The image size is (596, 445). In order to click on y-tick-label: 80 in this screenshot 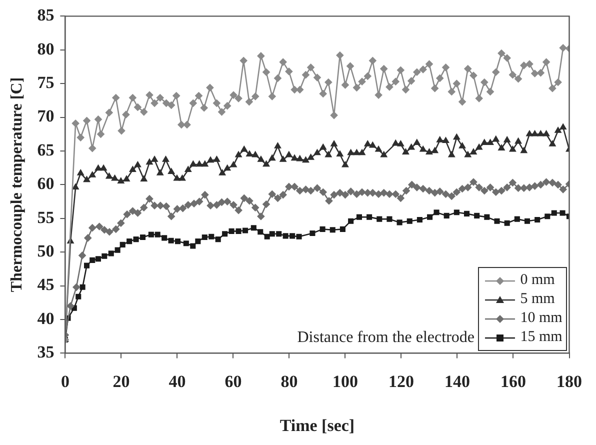, I will do `click(45, 48)`.